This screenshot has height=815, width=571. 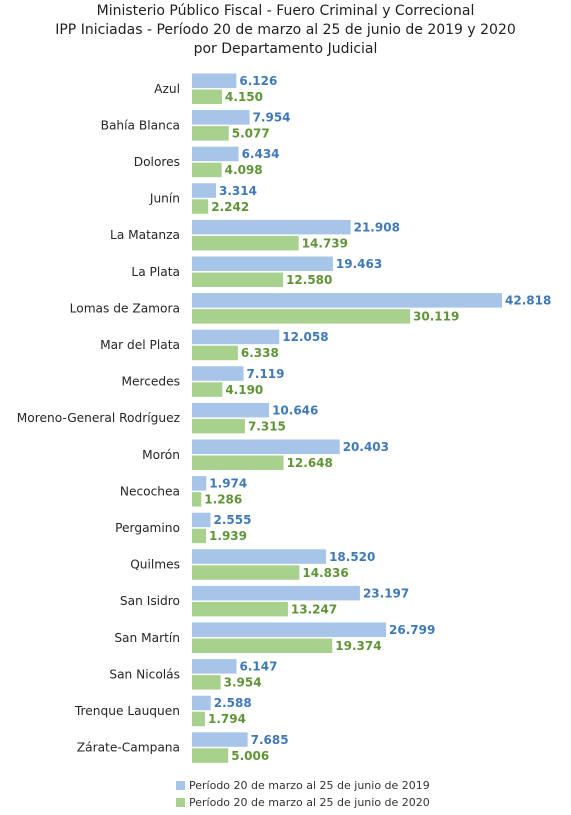 I want to click on data-label-2019: 42.818, so click(x=528, y=301).